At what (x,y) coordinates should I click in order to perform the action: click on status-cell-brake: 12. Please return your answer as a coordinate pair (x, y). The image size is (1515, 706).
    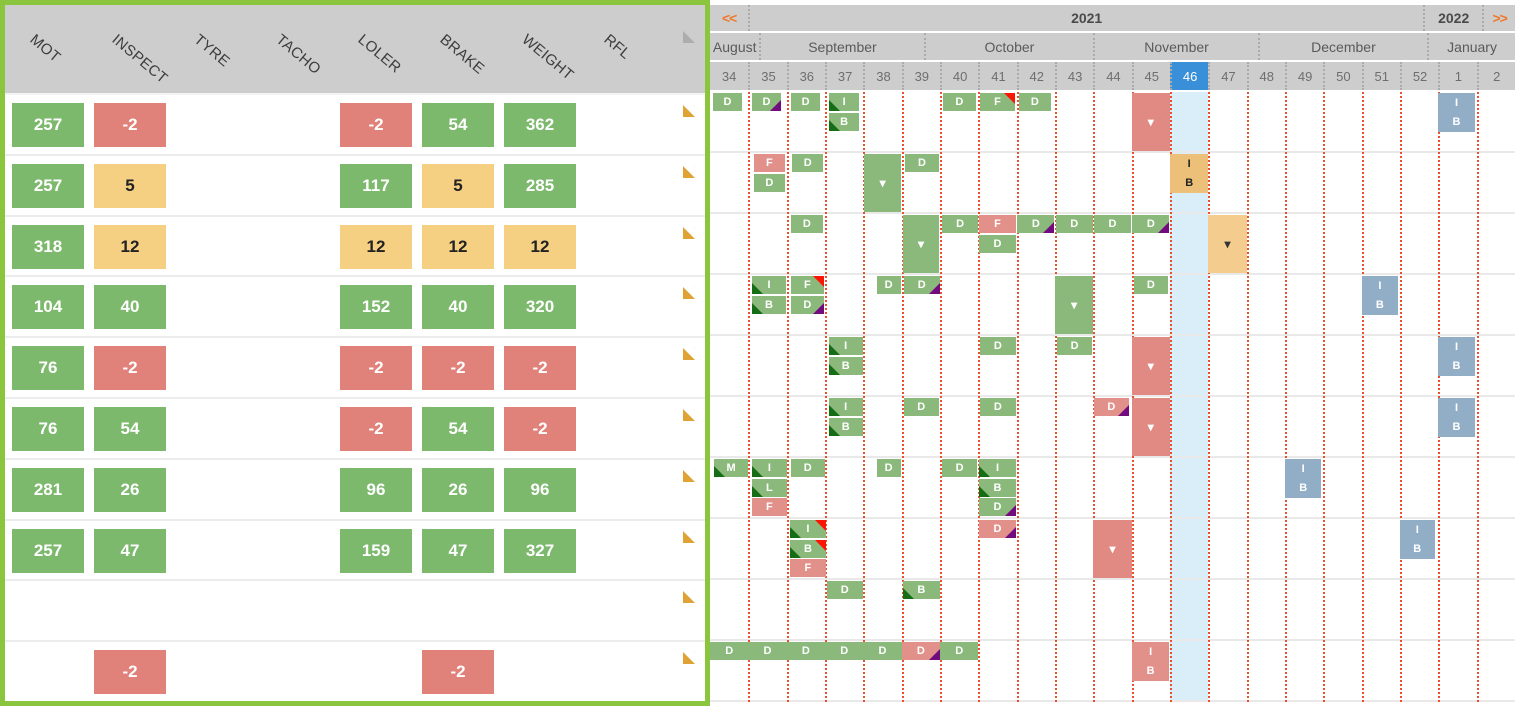
    Looking at the image, I should click on (458, 246).